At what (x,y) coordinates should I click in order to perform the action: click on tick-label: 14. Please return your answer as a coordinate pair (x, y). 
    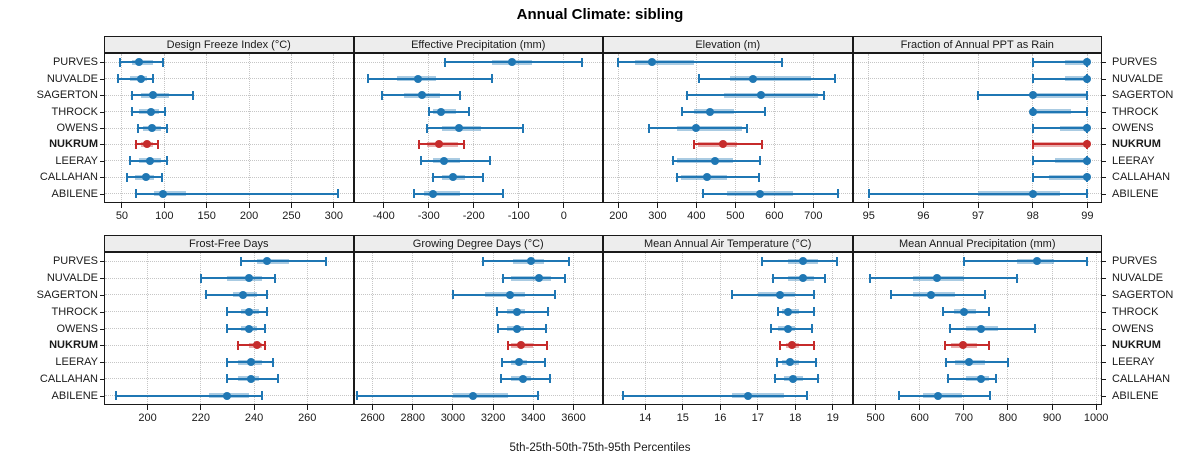
    Looking at the image, I should click on (645, 418).